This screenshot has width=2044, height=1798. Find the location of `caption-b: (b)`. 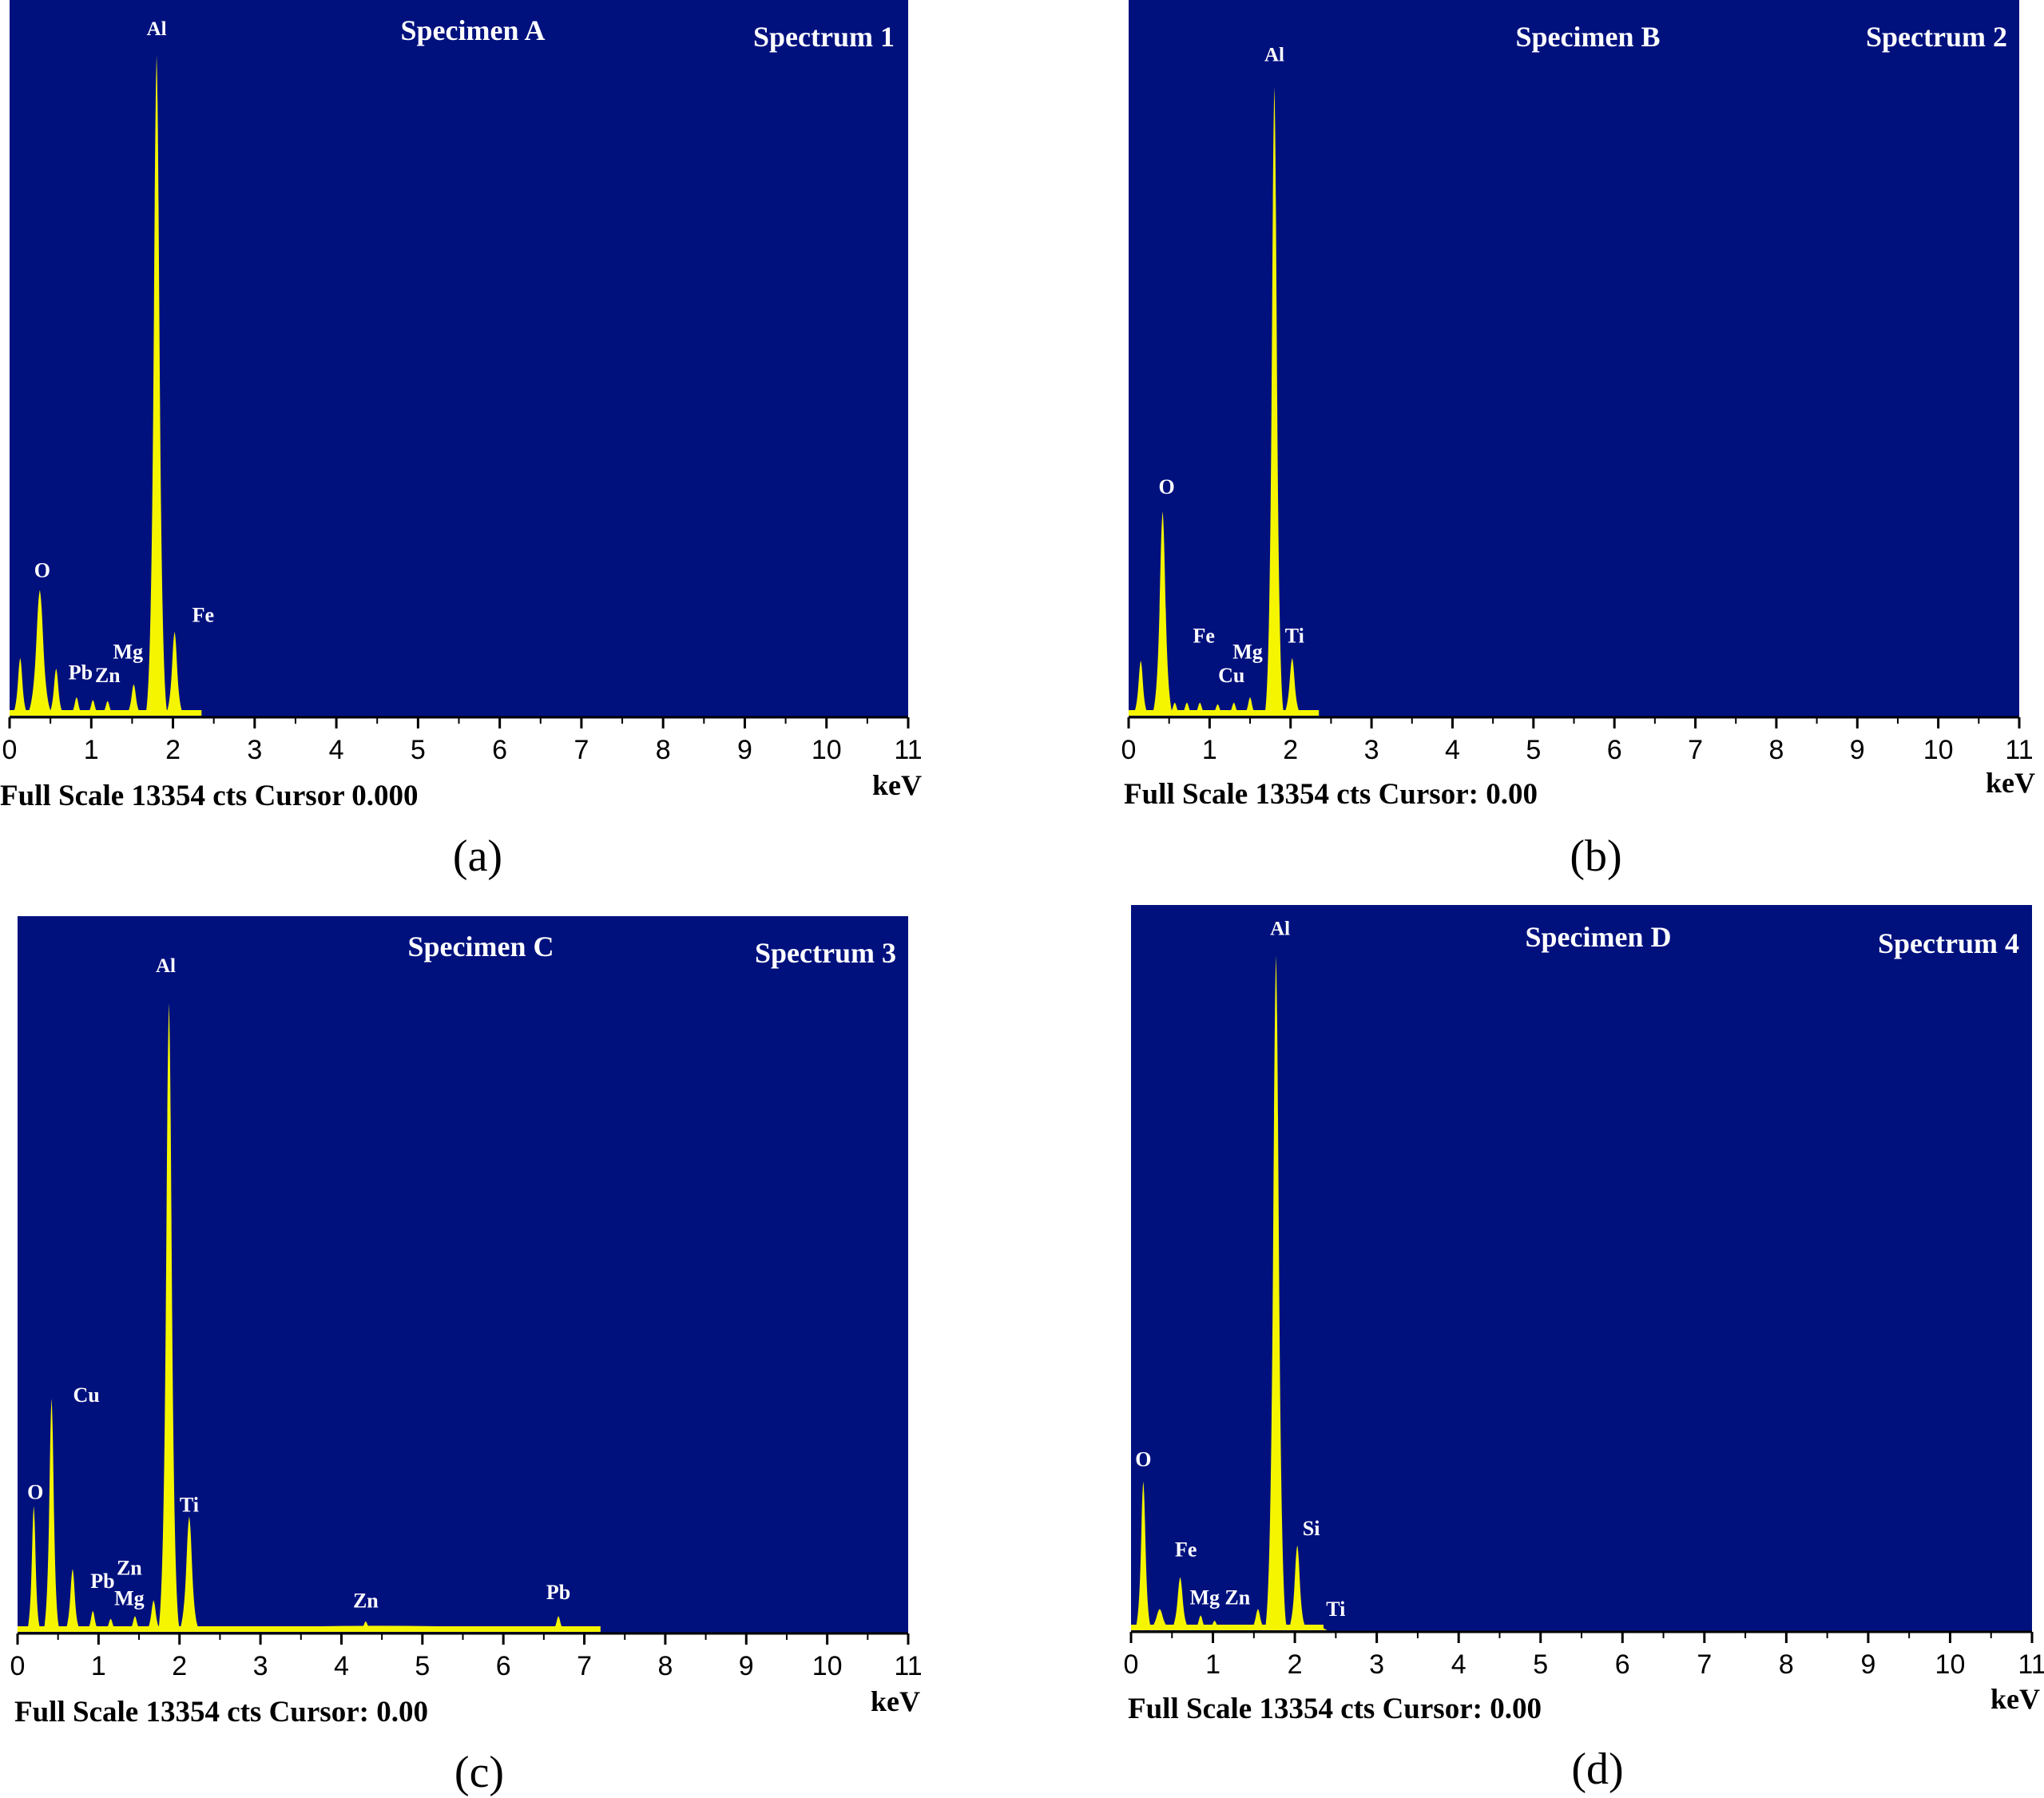

caption-b: (b) is located at coordinates (1596, 856).